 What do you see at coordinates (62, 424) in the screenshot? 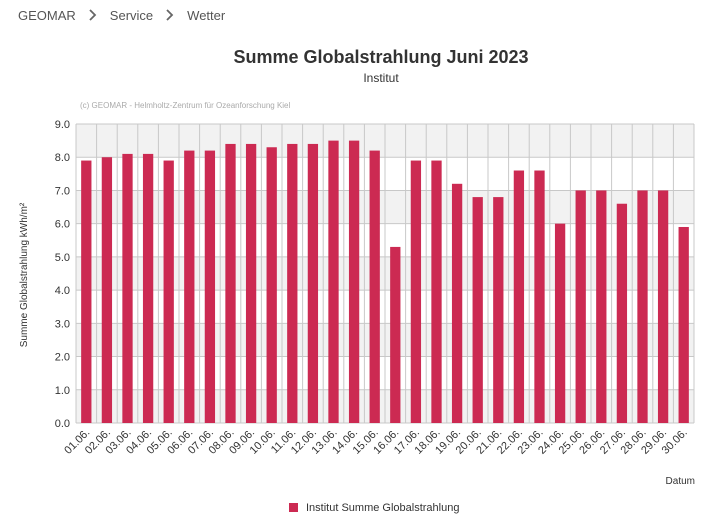
I see `y-tick-label: 0.0` at bounding box center [62, 424].